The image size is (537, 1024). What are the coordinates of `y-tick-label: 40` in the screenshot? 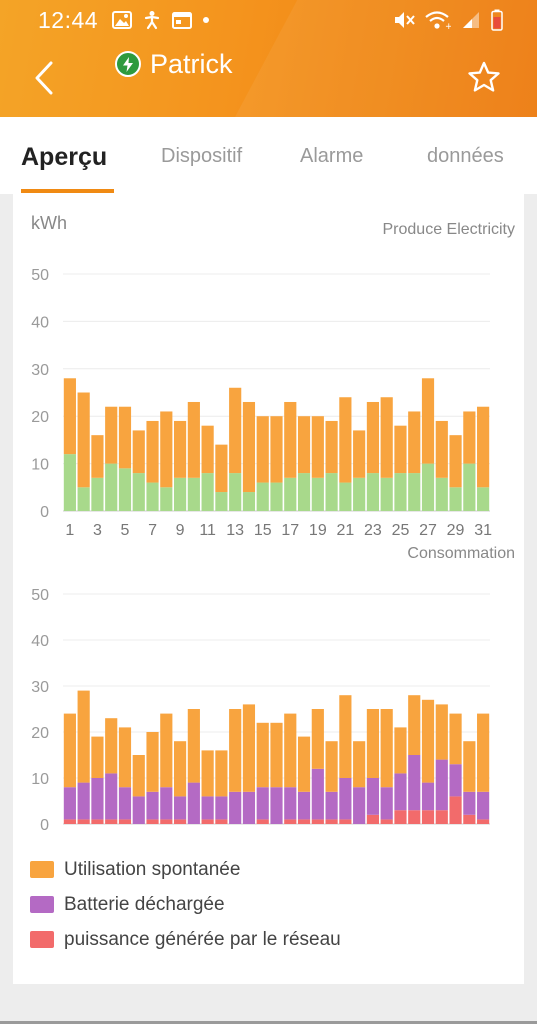 It's located at (40, 641).